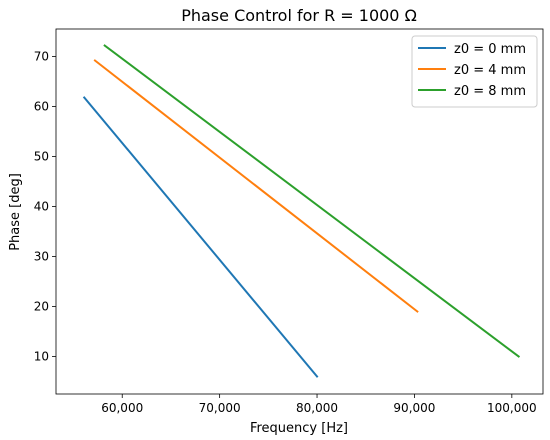 Image resolution: width=550 pixels, height=440 pixels. I want to click on x-axis: 60,000 70,000 80,000 90,000 100,000, so click(319, 404).